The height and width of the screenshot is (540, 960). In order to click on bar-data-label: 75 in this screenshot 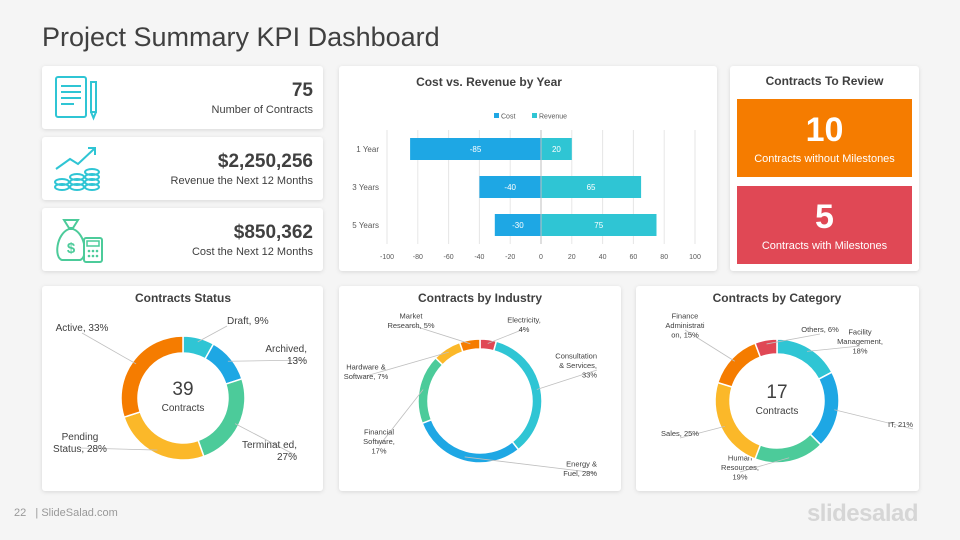, I will do `click(598, 225)`.